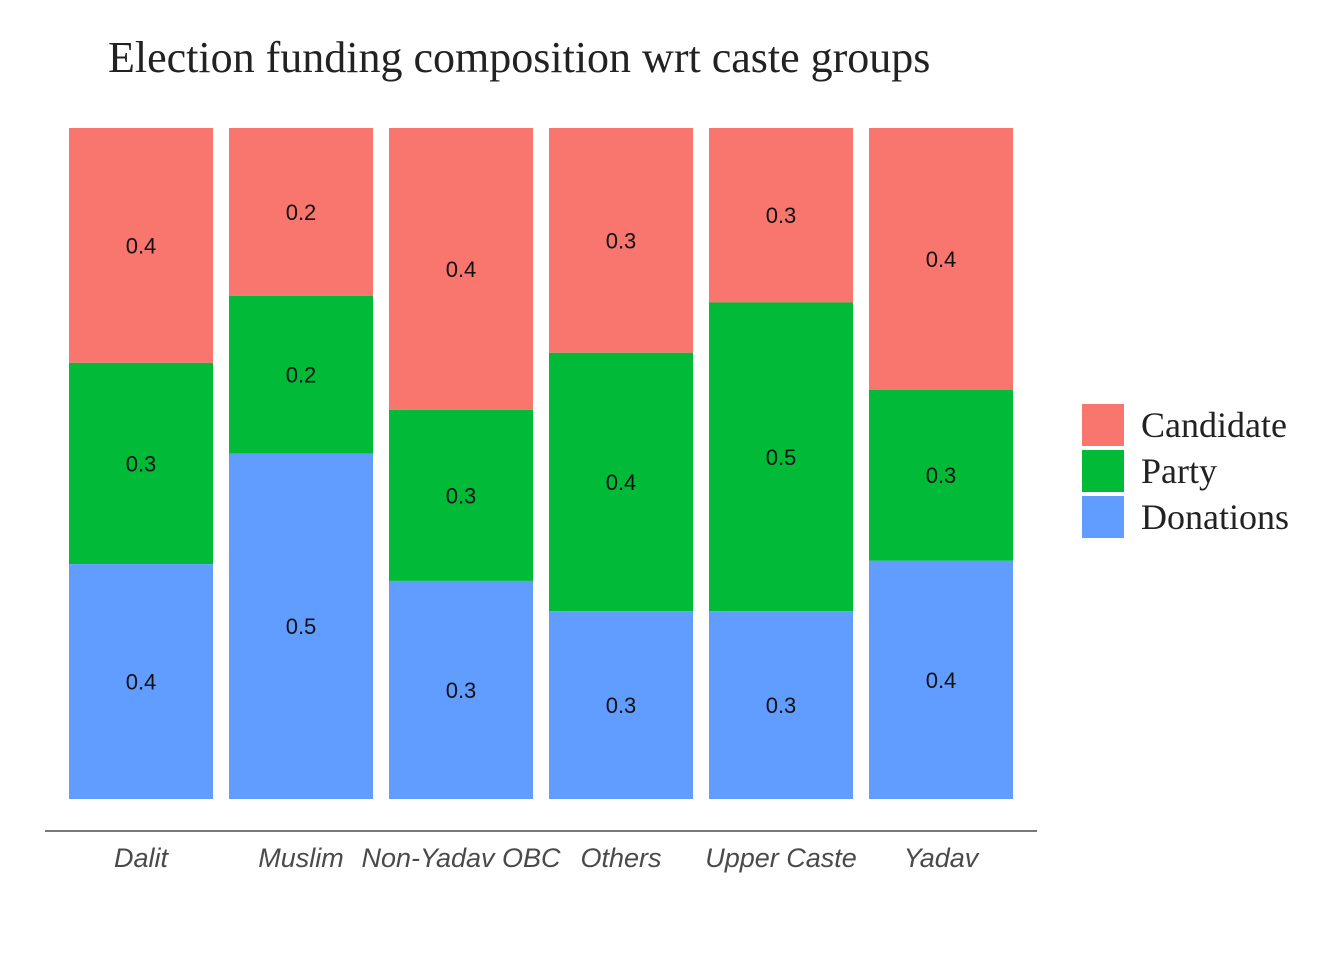  I want to click on bar-segment-yadav-party, so click(941, 475).